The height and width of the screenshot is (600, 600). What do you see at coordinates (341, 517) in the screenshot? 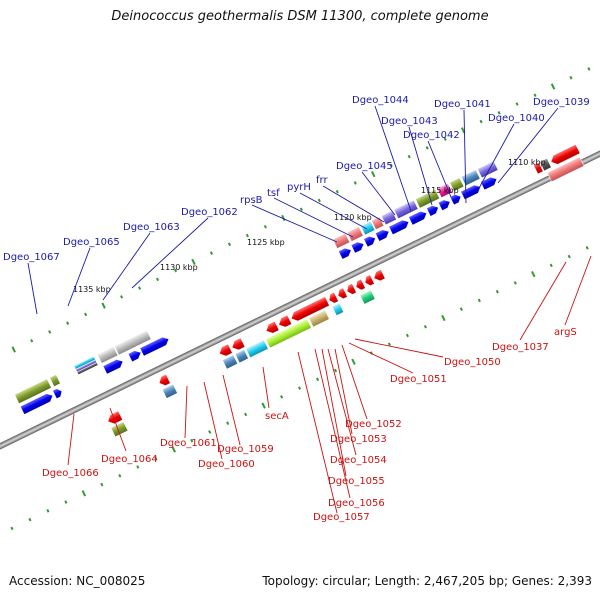
I see `gene-label: Dgeo_1057` at bounding box center [341, 517].